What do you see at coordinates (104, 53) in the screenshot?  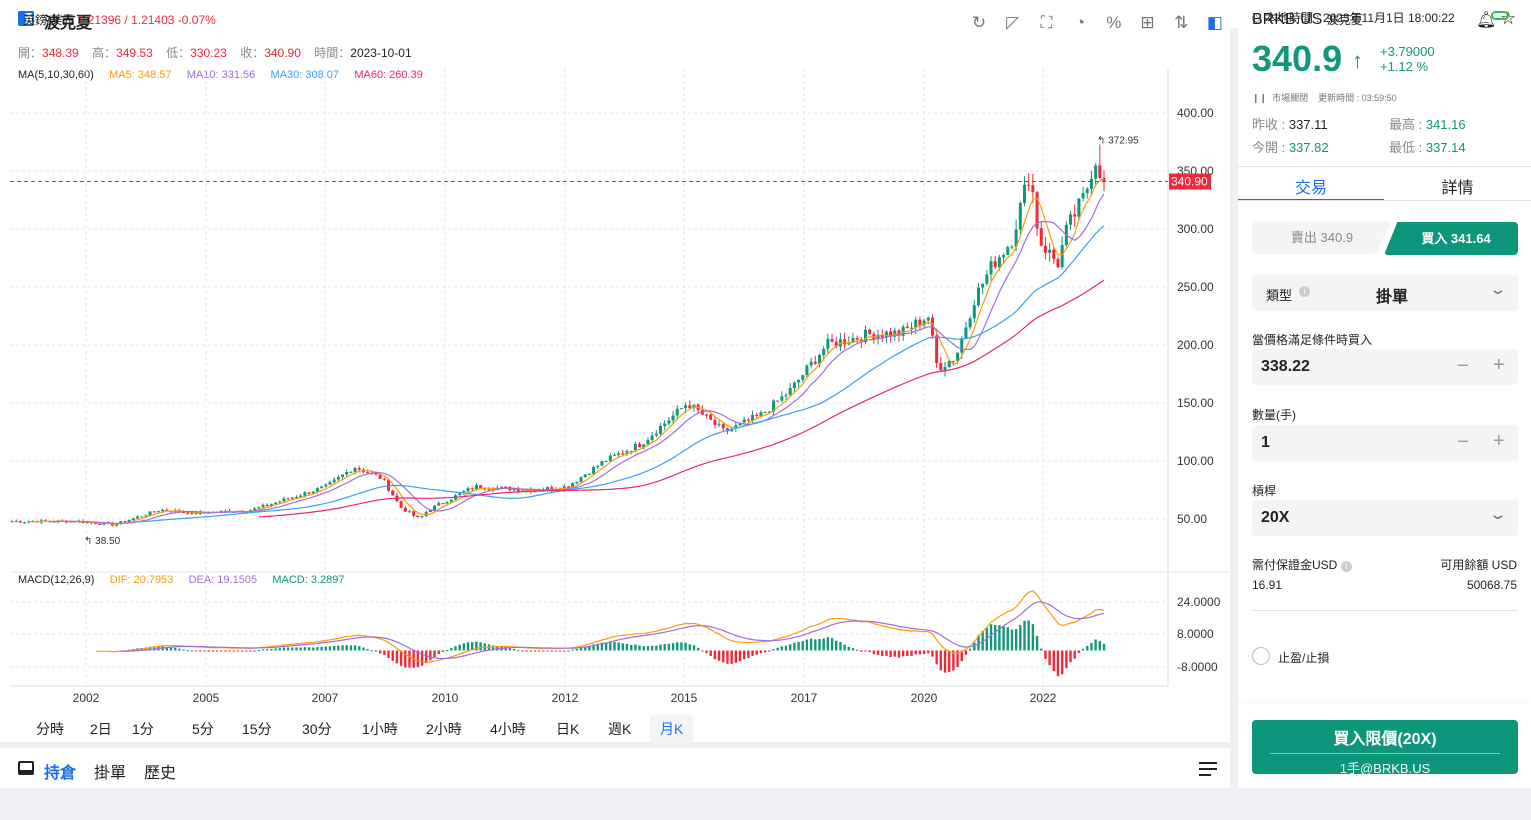 I see `high-label: 高：` at bounding box center [104, 53].